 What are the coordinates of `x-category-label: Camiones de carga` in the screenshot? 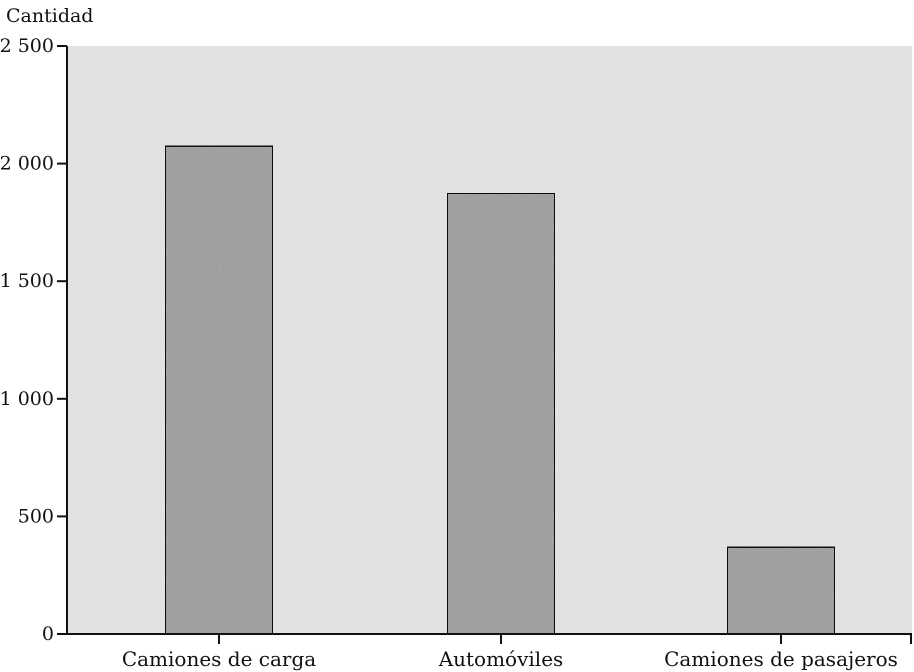 It's located at (219, 659).